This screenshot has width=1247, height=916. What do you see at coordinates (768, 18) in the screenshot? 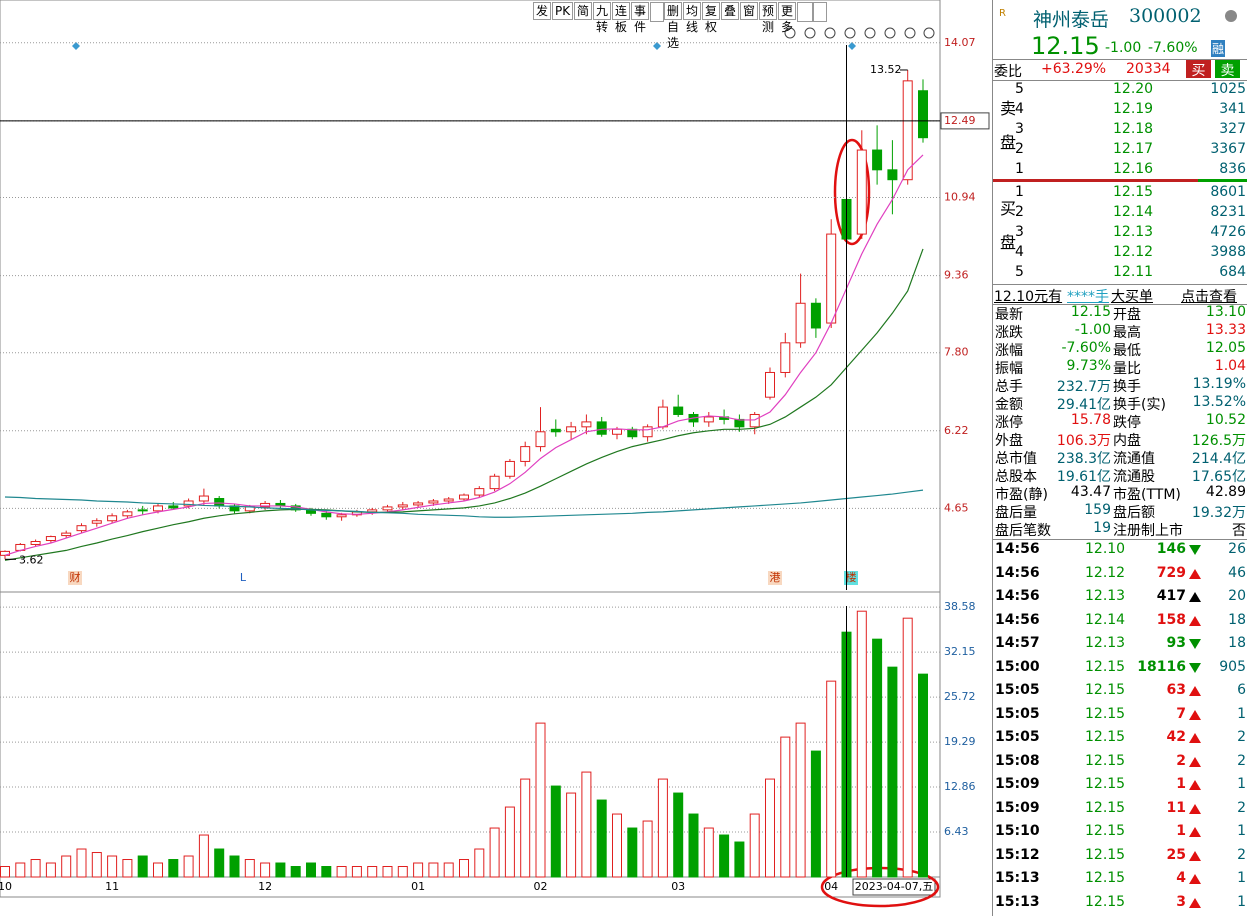
I see `toolbar-button: 预测` at bounding box center [768, 18].